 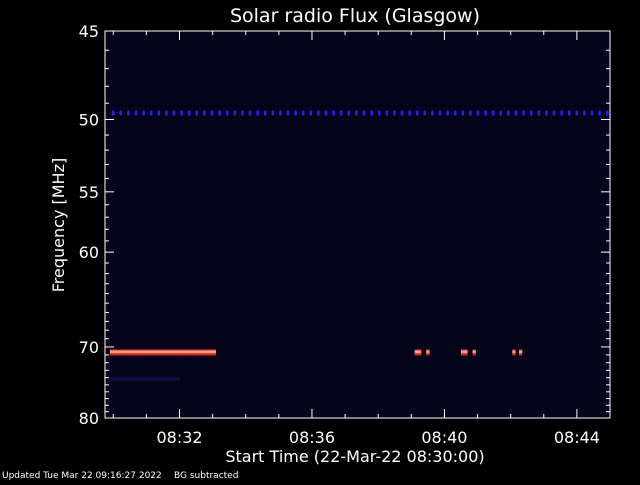 I want to click on footer-bg-note: BG subtracted, so click(x=206, y=475).